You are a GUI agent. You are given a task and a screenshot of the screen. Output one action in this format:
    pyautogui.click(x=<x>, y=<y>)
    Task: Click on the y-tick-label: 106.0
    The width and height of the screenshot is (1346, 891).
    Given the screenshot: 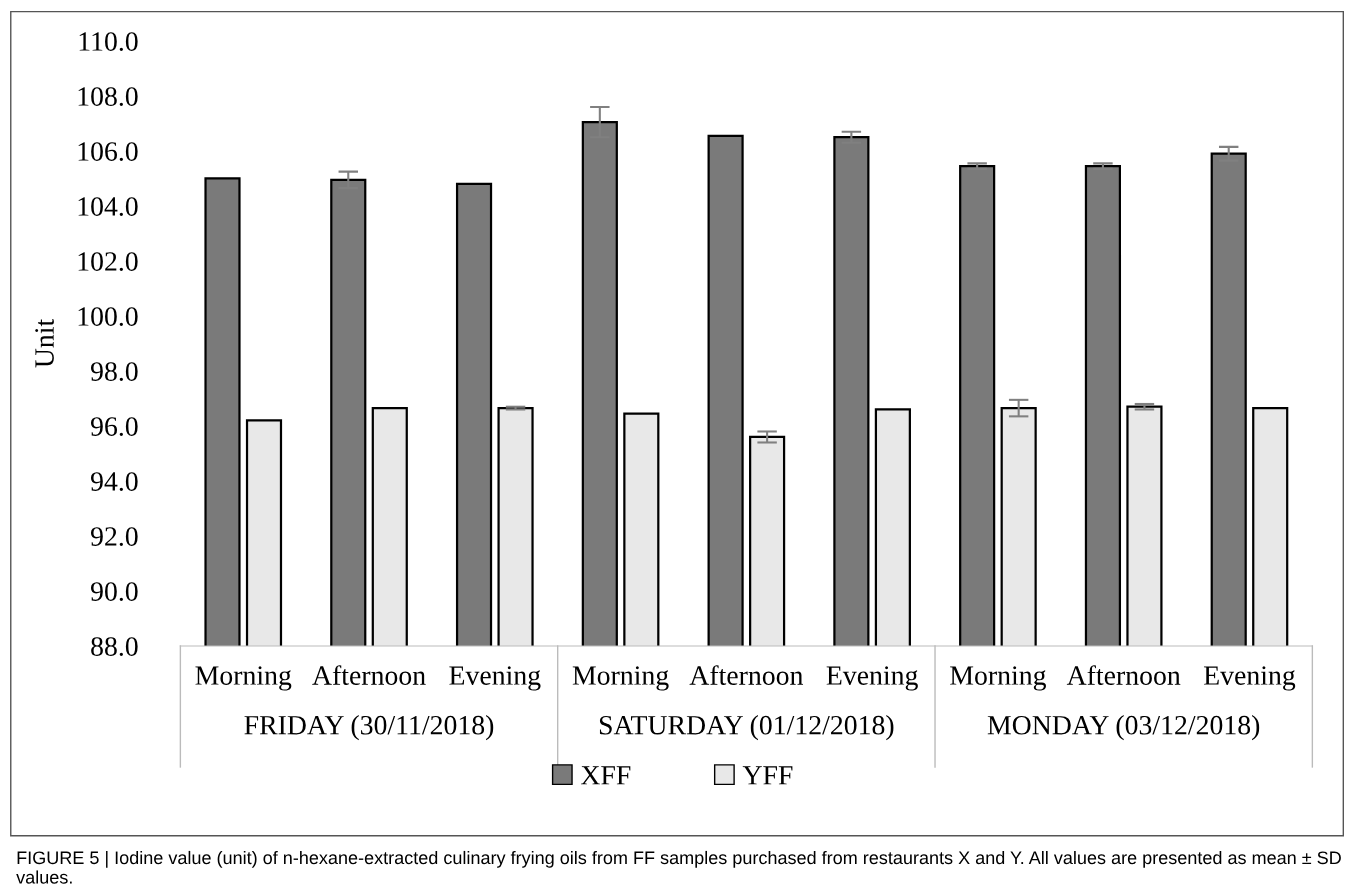 What is the action you would take?
    pyautogui.click(x=108, y=152)
    